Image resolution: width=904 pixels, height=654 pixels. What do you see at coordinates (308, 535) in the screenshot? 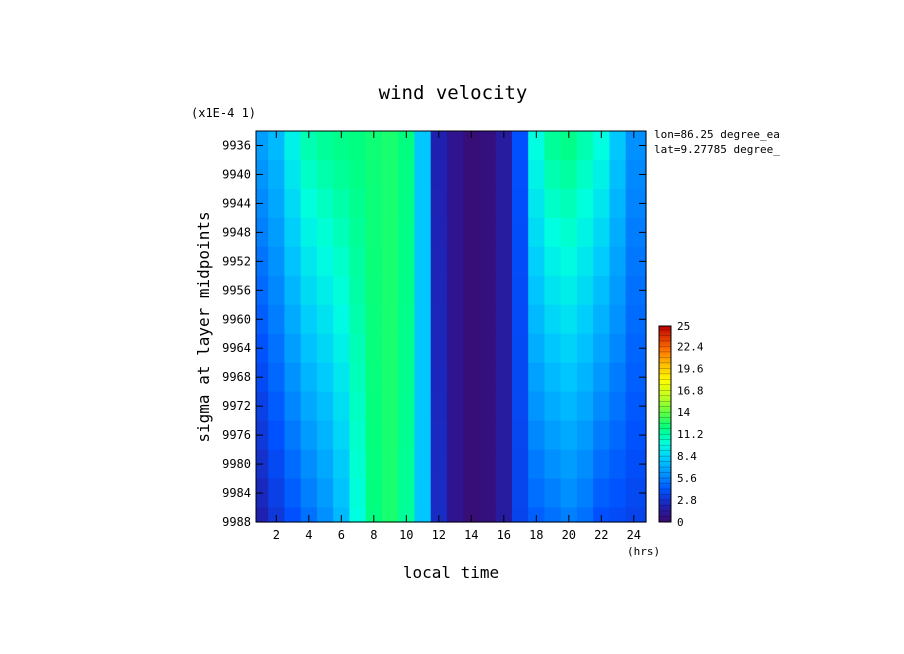
I see `x-tick-label: 4` at bounding box center [308, 535].